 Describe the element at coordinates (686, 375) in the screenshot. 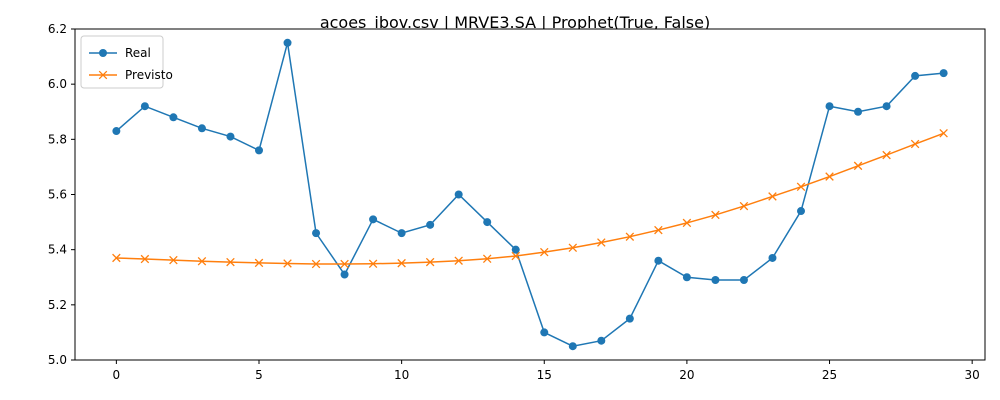

I see `x-tick-label: 20` at that location.